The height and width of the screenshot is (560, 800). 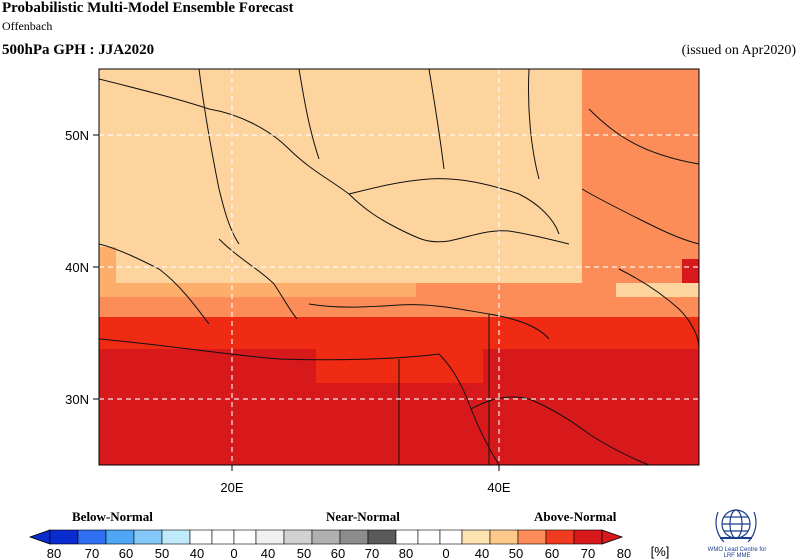 I want to click on x-tick-label: 20E, so click(x=231, y=487).